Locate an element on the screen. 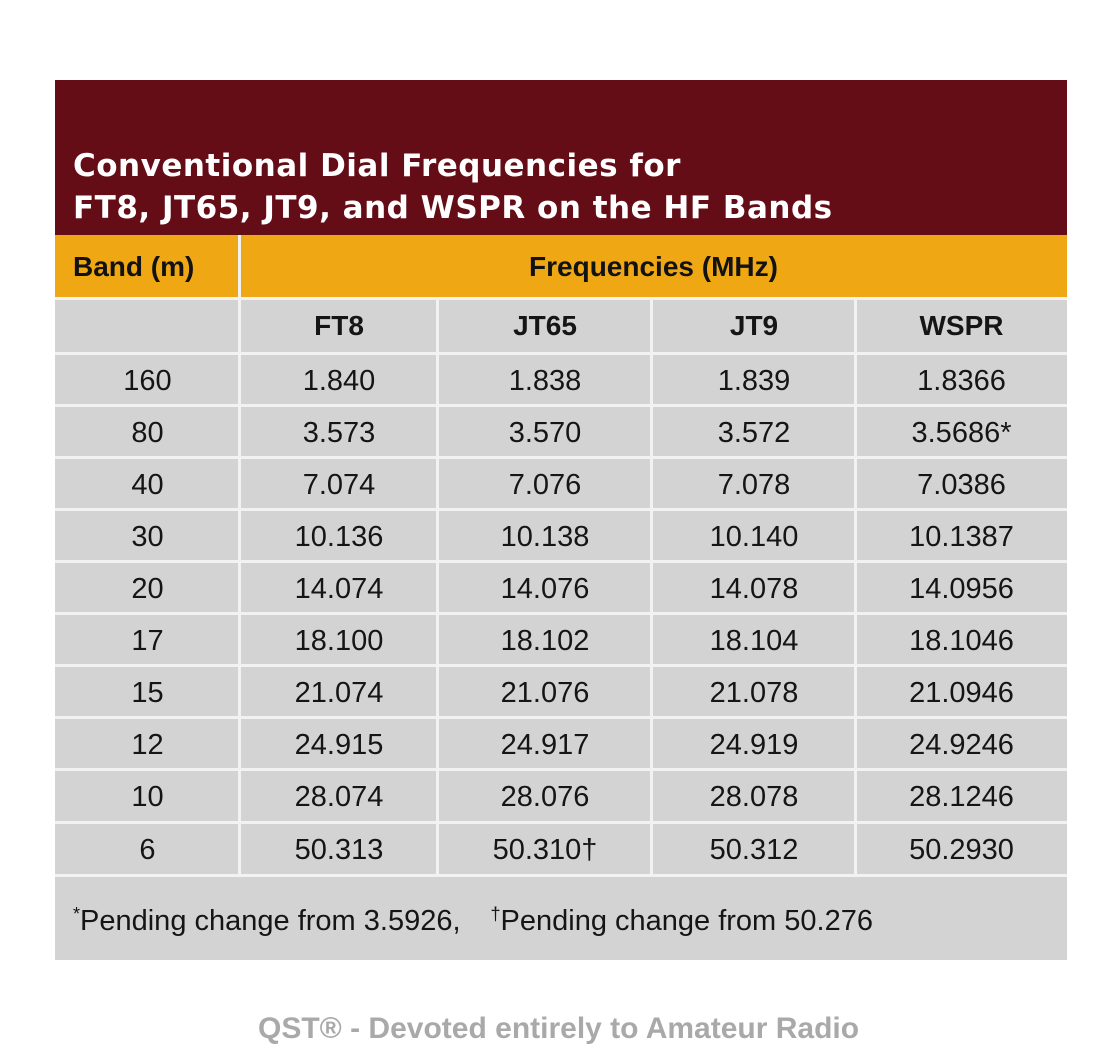 The image size is (1113, 1046). band-cell: 10 is located at coordinates (147, 797).